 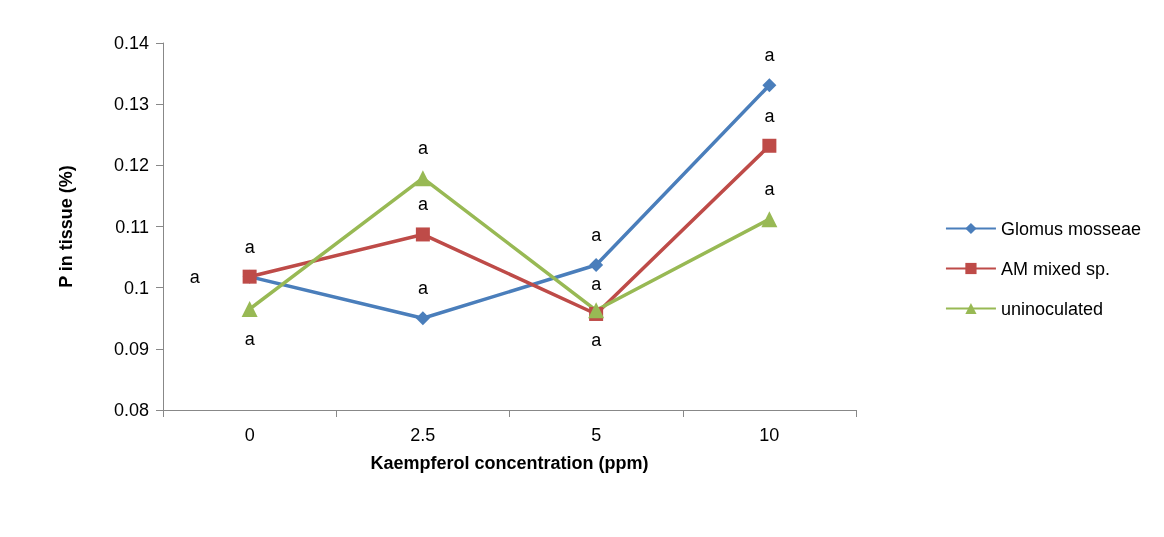 What do you see at coordinates (1071, 228) in the screenshot?
I see `legend-label: Glomus mosseae` at bounding box center [1071, 228].